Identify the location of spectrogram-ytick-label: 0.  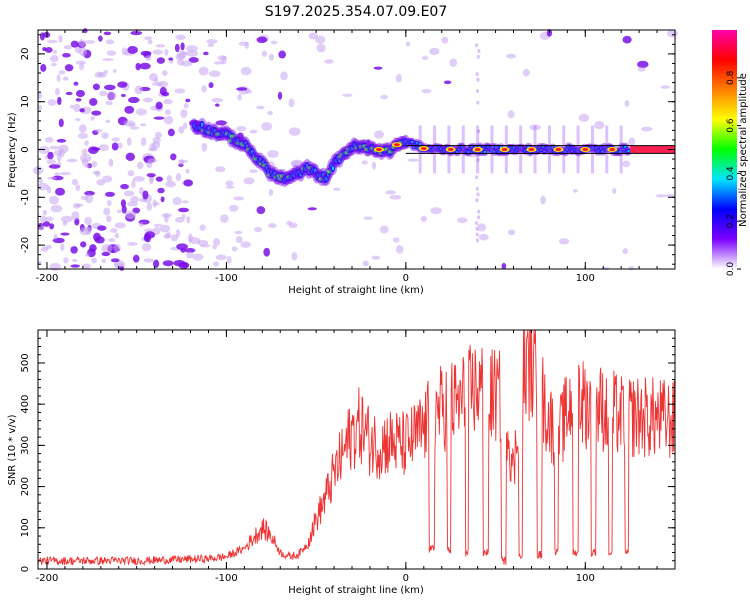
(25, 149).